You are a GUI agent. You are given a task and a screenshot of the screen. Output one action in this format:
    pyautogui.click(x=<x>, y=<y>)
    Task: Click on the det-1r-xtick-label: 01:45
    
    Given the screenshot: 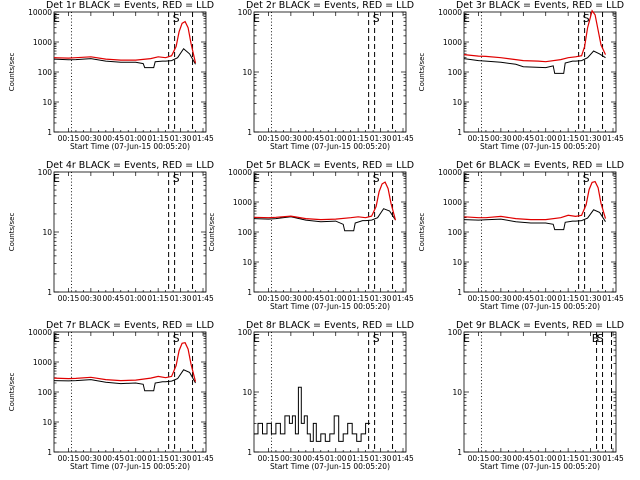 What is the action you would take?
    pyautogui.click(x=203, y=138)
    